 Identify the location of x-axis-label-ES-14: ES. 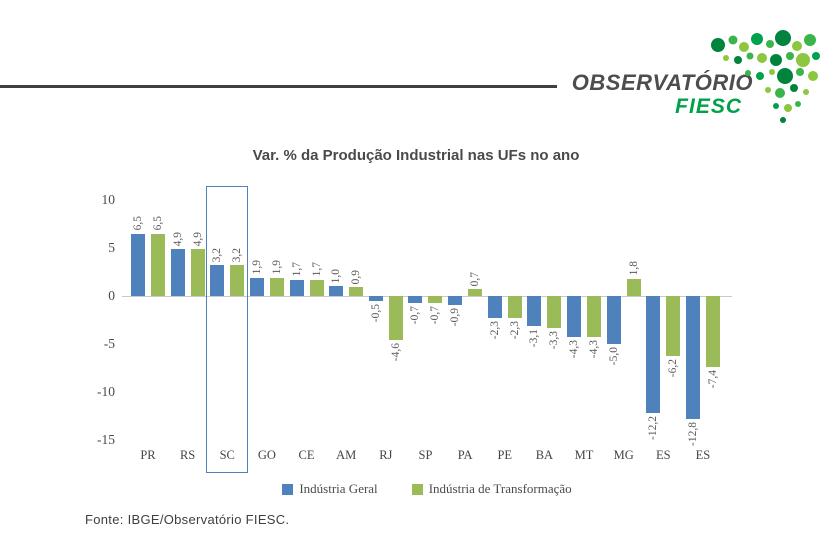
(703, 455).